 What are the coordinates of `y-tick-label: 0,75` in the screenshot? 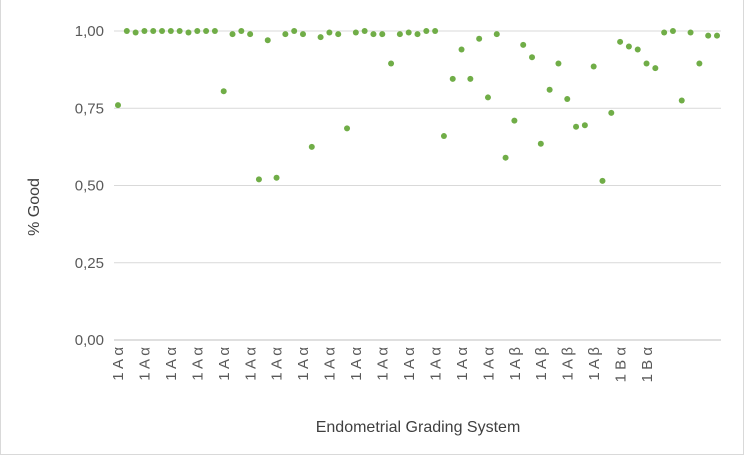 It's located at (89, 108).